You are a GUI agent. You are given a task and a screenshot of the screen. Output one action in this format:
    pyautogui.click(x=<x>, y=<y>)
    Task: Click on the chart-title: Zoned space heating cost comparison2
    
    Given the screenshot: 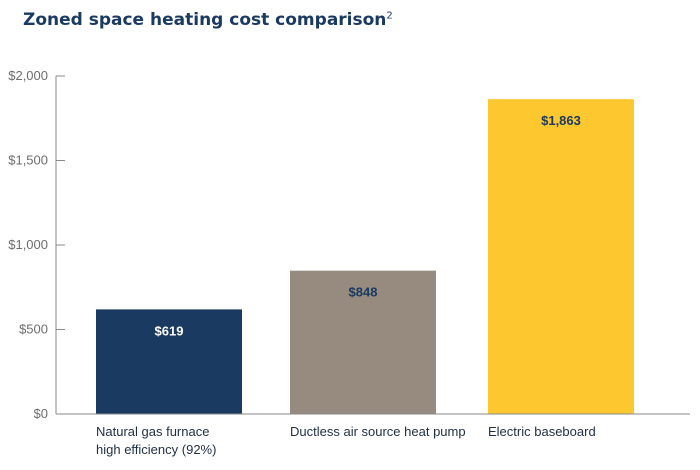 What is the action you would take?
    pyautogui.click(x=208, y=20)
    